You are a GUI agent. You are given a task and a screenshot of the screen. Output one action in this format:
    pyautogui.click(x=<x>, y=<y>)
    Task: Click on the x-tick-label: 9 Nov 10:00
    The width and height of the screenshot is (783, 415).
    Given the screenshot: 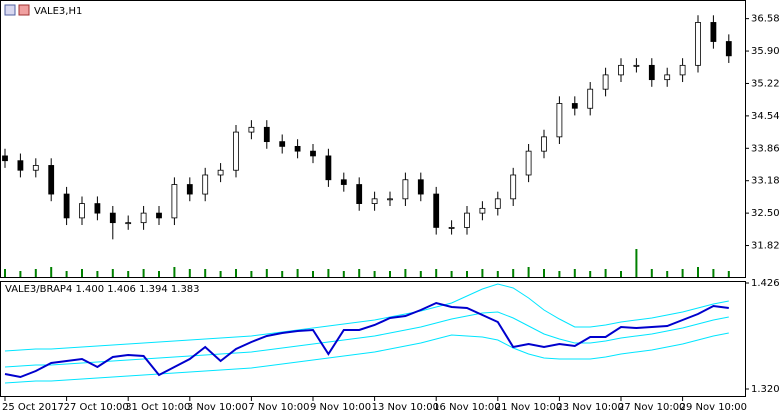 What is the action you would take?
    pyautogui.click(x=340, y=407)
    